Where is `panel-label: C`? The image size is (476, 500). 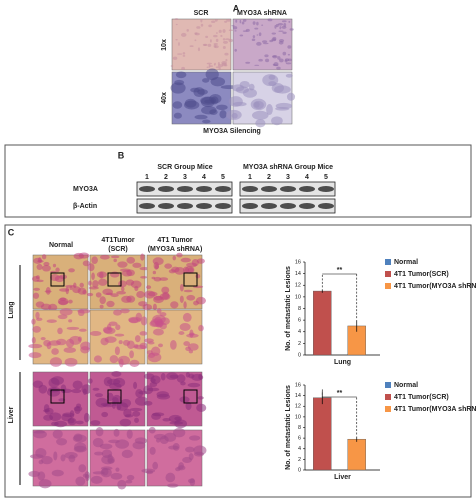 panel-label: C is located at coordinates (11, 232).